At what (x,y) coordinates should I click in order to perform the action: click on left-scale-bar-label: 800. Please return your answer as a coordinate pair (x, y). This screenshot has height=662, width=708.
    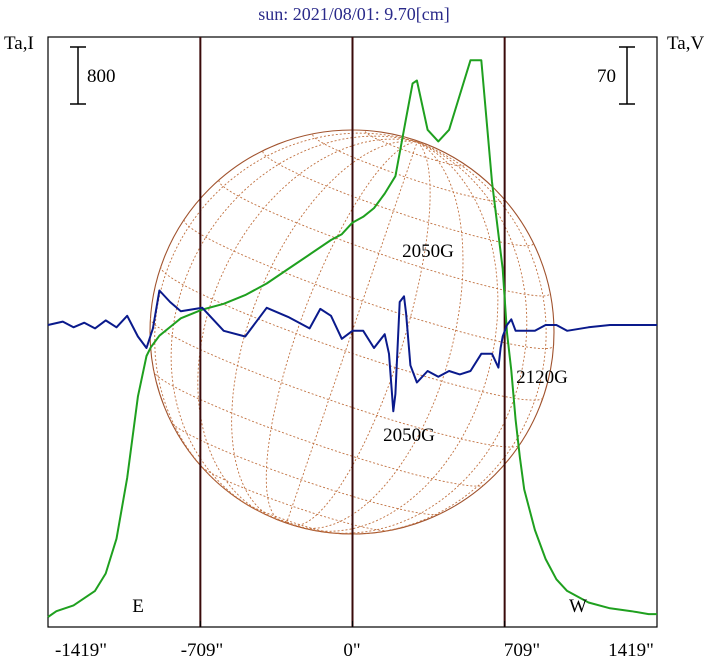
    Looking at the image, I should click on (101, 76).